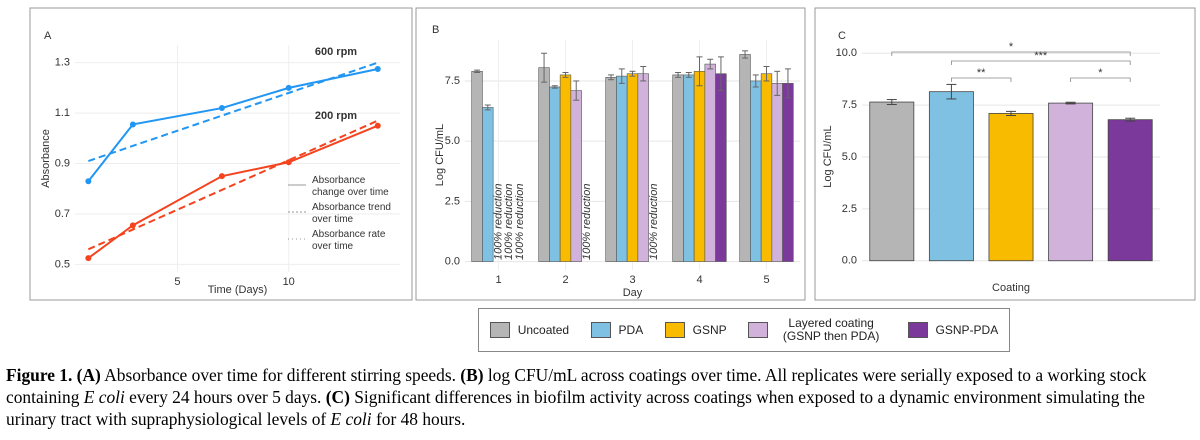  Describe the element at coordinates (418, 419) in the screenshot. I see `caption-text: for 48 hours.` at that location.